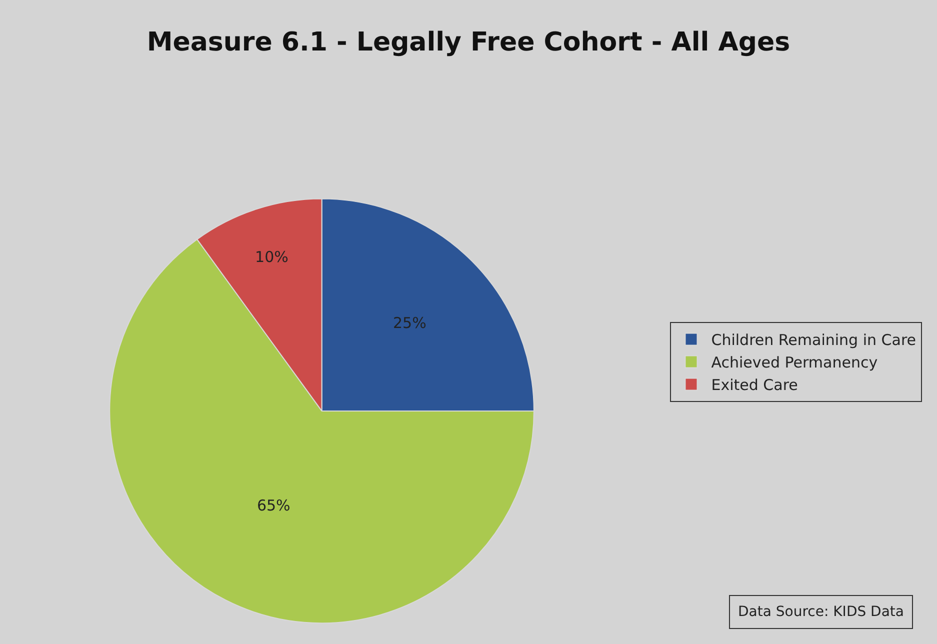 This screenshot has width=937, height=644. Describe the element at coordinates (754, 385) in the screenshot. I see `legend-label: Exited Care` at that location.